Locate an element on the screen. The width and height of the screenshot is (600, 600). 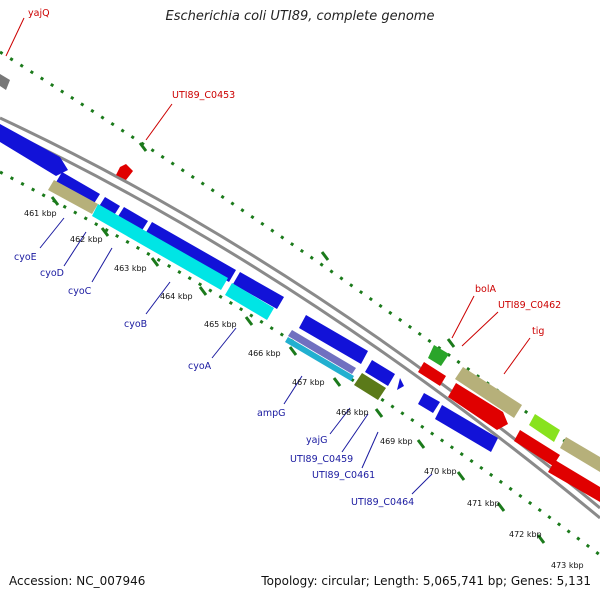
cds-olive is located at coordinates (370, 386).